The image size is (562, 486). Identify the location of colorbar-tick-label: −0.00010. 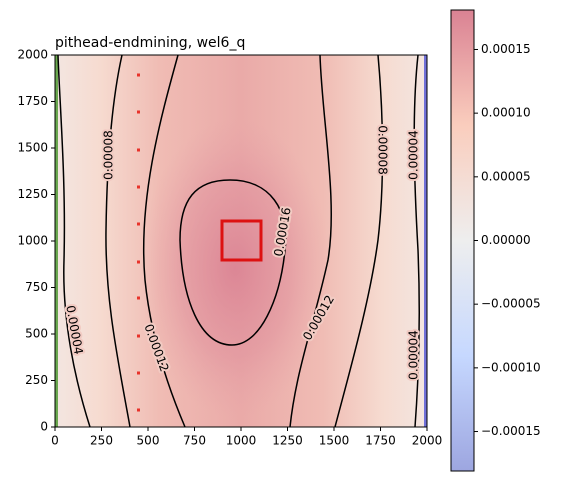
(511, 367).